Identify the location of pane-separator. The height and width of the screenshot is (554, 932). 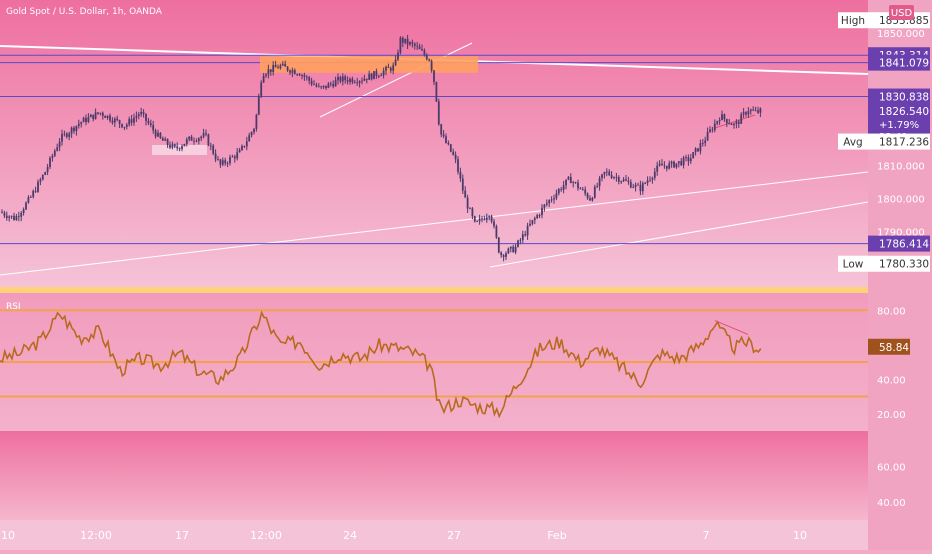
(434, 290).